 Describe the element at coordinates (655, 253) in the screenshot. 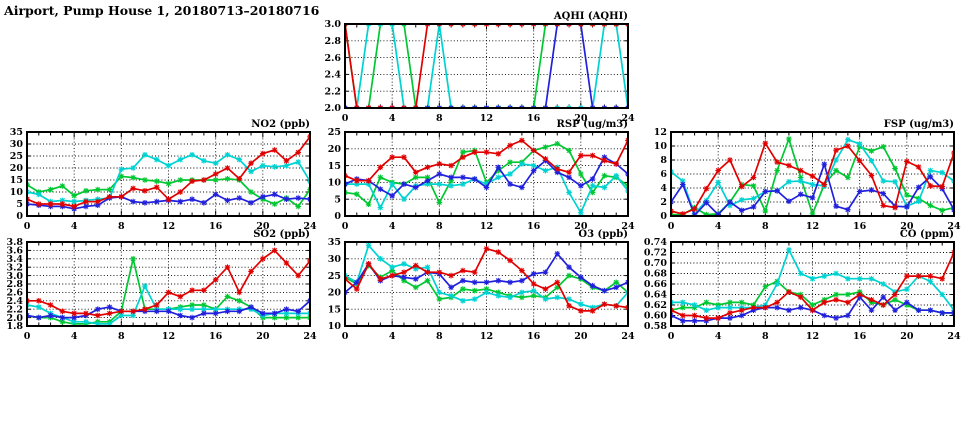

I see `y-tick-label: 0.72` at that location.